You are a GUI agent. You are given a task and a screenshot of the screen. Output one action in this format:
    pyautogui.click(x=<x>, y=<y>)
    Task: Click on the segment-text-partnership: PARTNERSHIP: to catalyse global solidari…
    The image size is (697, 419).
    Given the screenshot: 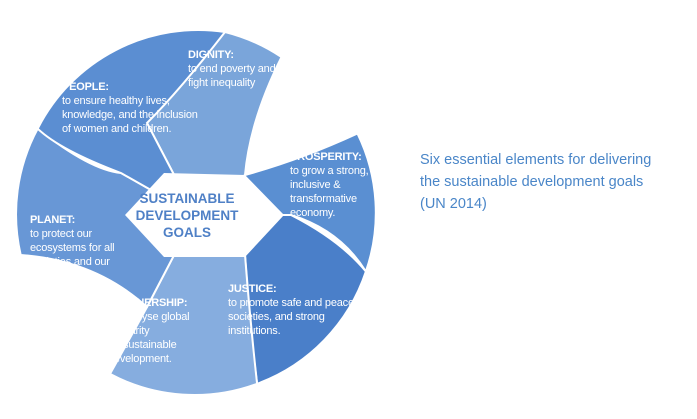 What is the action you would take?
    pyautogui.click(x=149, y=331)
    